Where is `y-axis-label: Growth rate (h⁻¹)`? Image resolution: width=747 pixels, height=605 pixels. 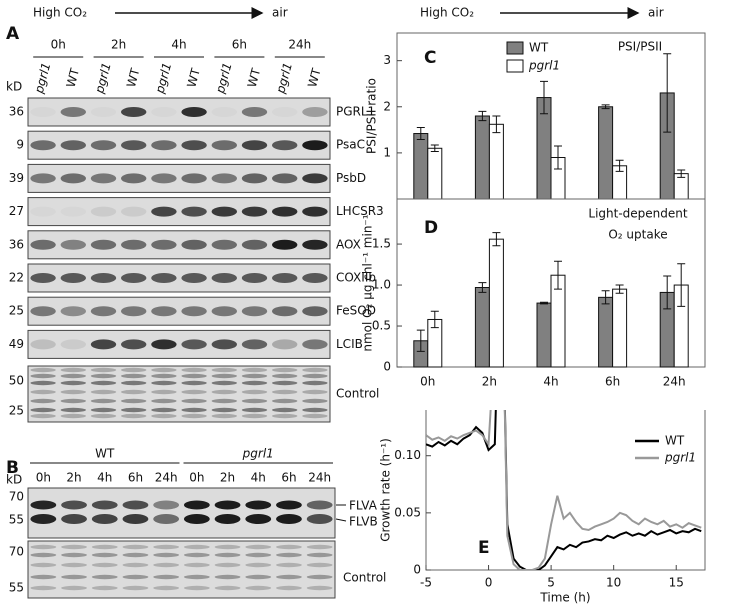 y-axis-label: Growth rate (h⁻¹) is located at coordinates (386, 490).